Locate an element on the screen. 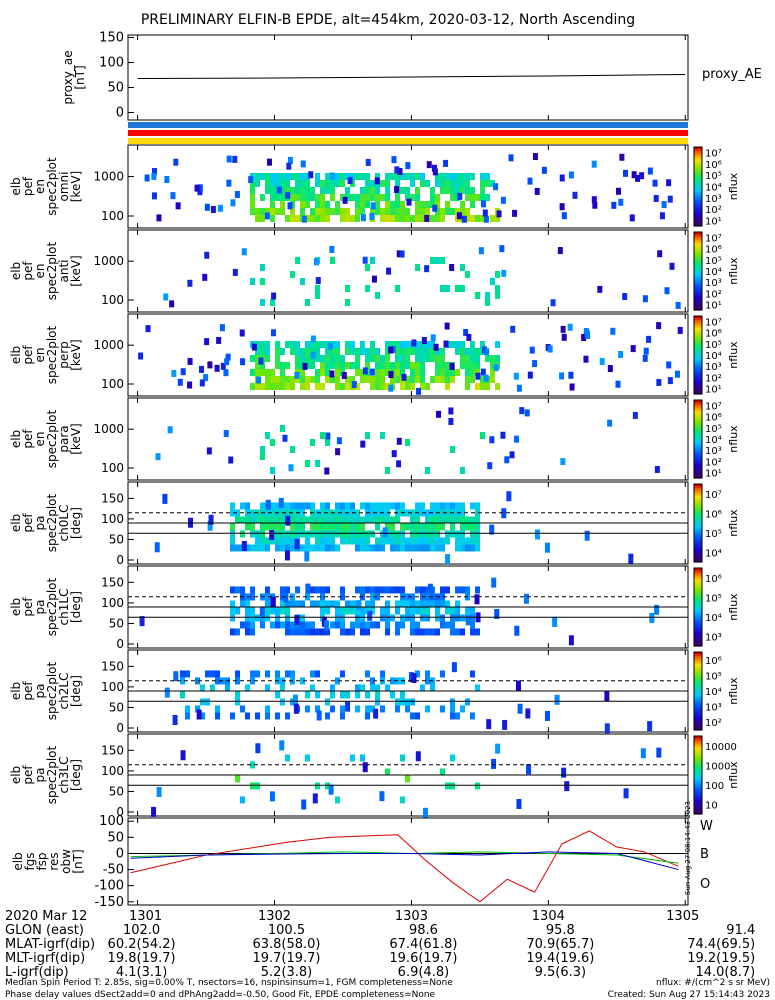 The width and height of the screenshot is (775, 1000). colorbar-tick-label: 100 is located at coordinates (714, 786).